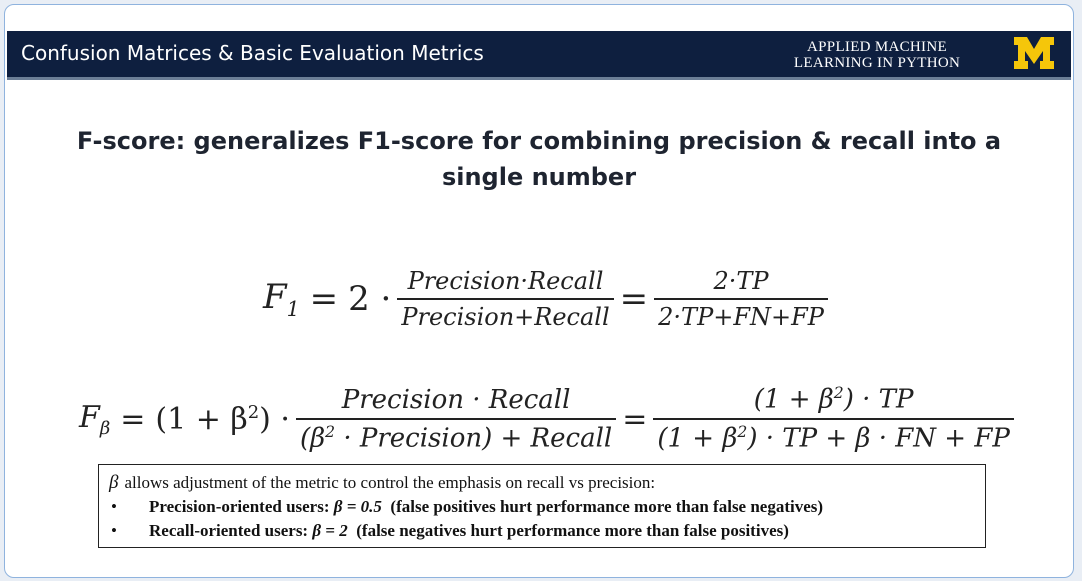  What do you see at coordinates (505, 317) in the screenshot?
I see `f1-fraction-1-denominator: Precision+Recall` at bounding box center [505, 317].